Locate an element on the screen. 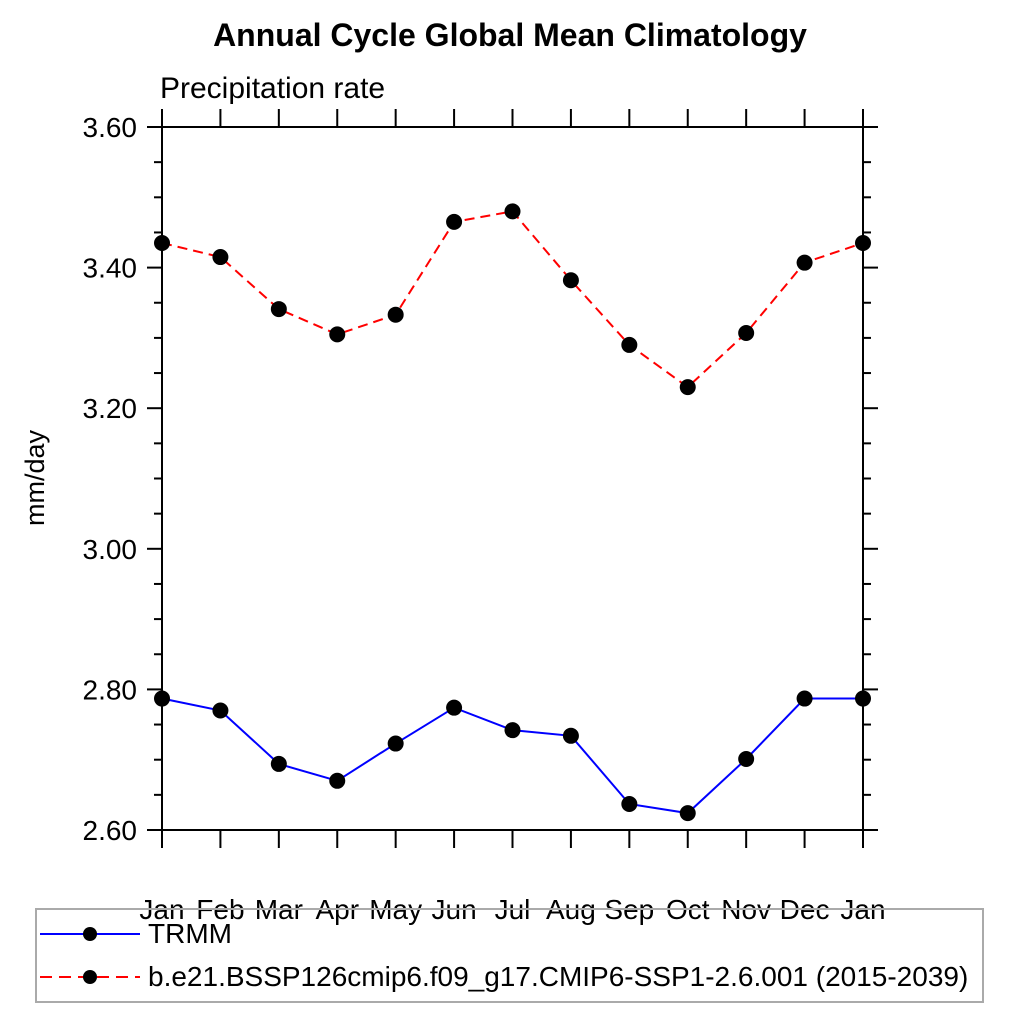 The width and height of the screenshot is (1024, 1029). y-tick-label: 3.60 is located at coordinates (110, 127).